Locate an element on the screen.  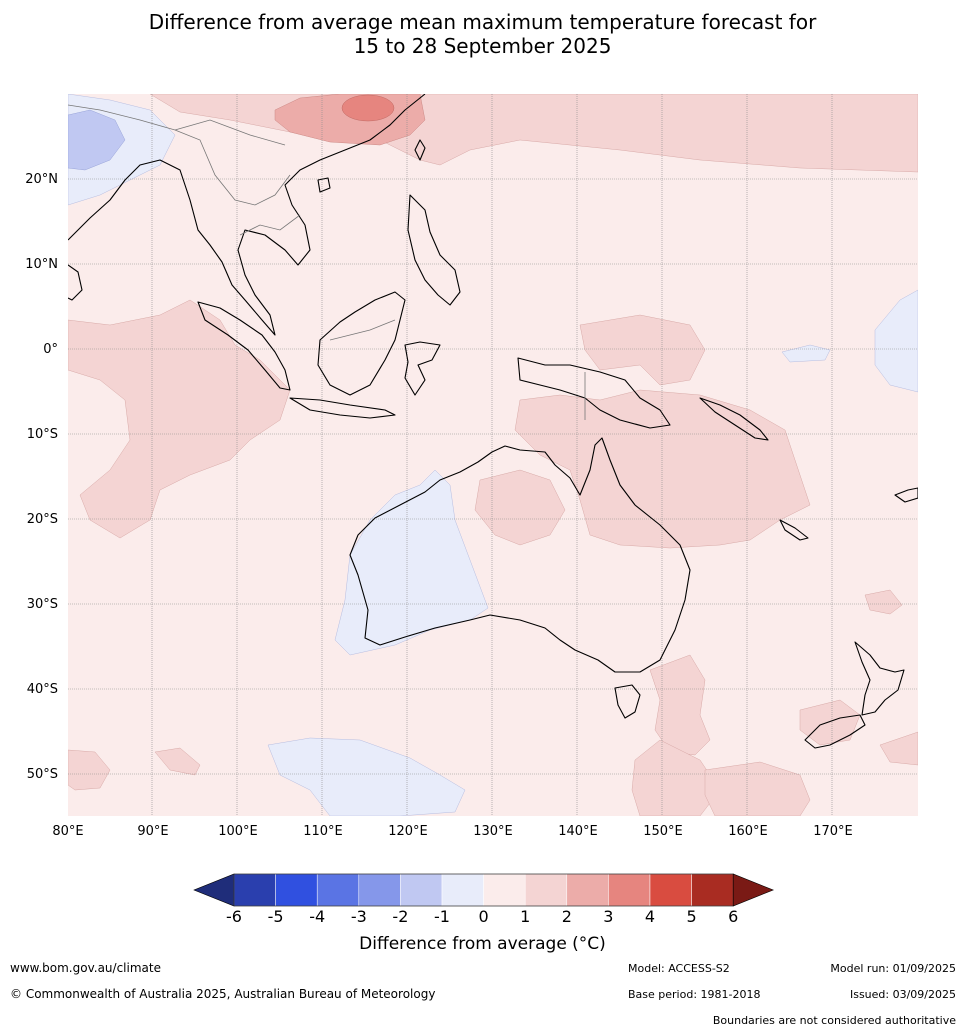
fiji-coastline is located at coordinates (906, 495).